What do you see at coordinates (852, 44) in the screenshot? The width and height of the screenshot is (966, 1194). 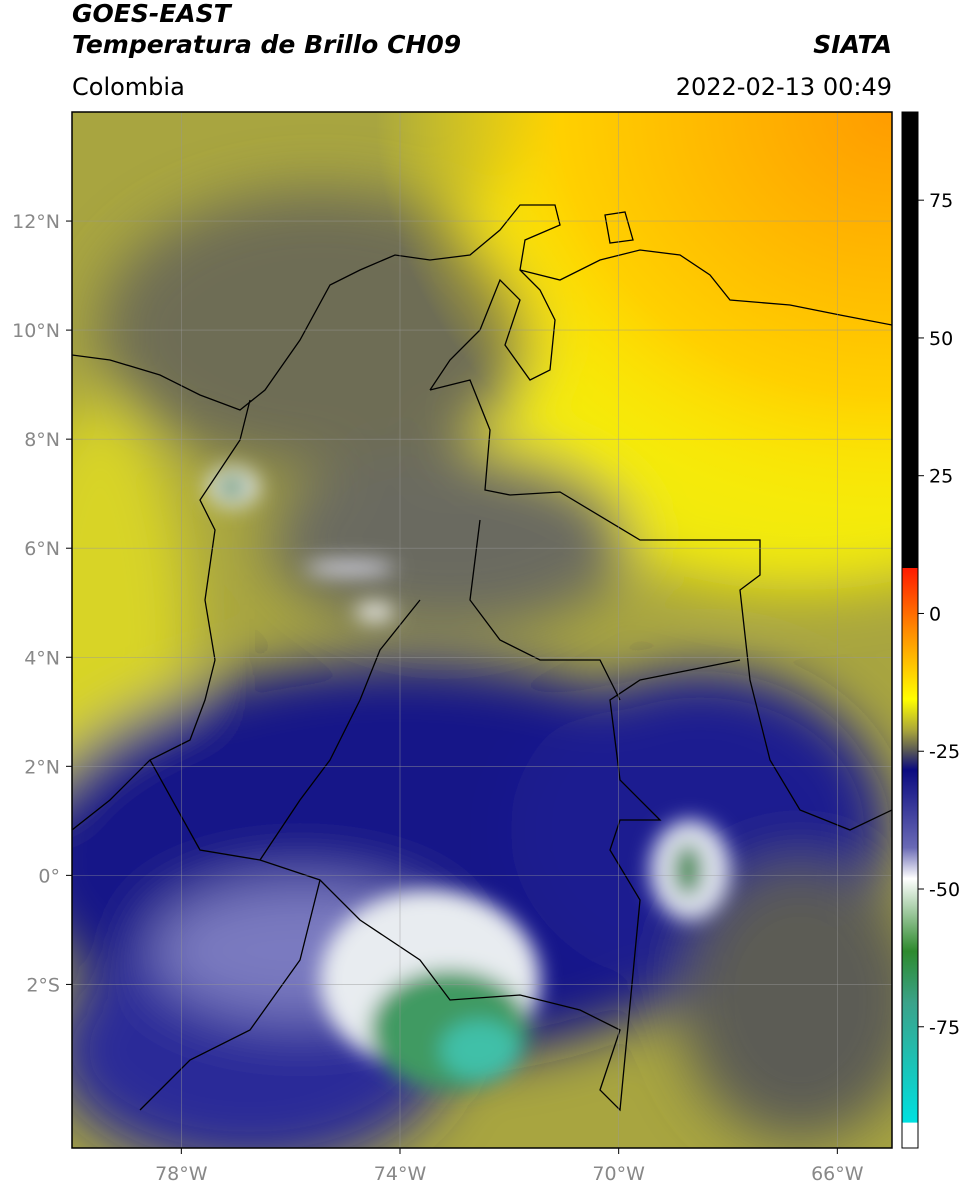 I see `source: SIATA` at bounding box center [852, 44].